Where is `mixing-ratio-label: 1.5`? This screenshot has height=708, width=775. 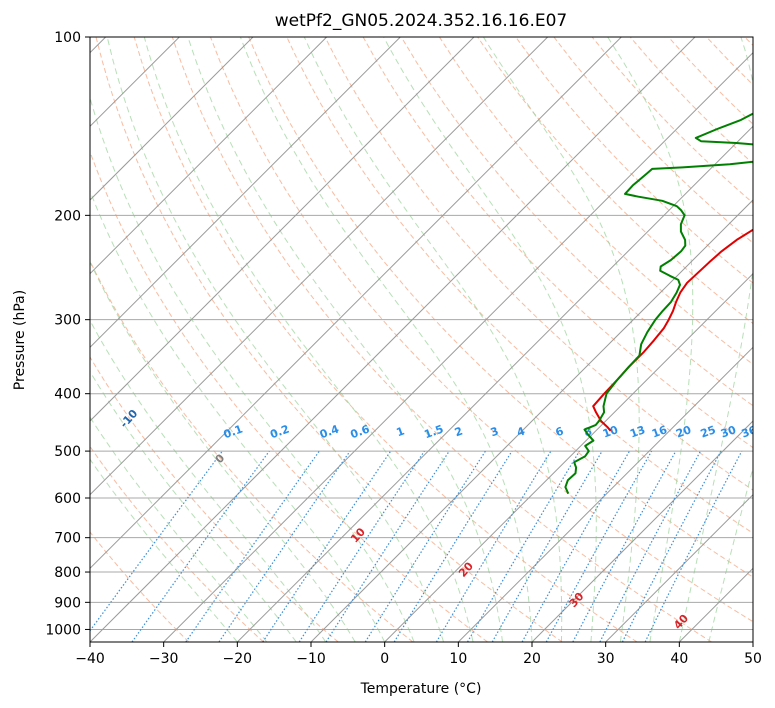
mixing-ratio-label: 1.5 is located at coordinates (434, 431).